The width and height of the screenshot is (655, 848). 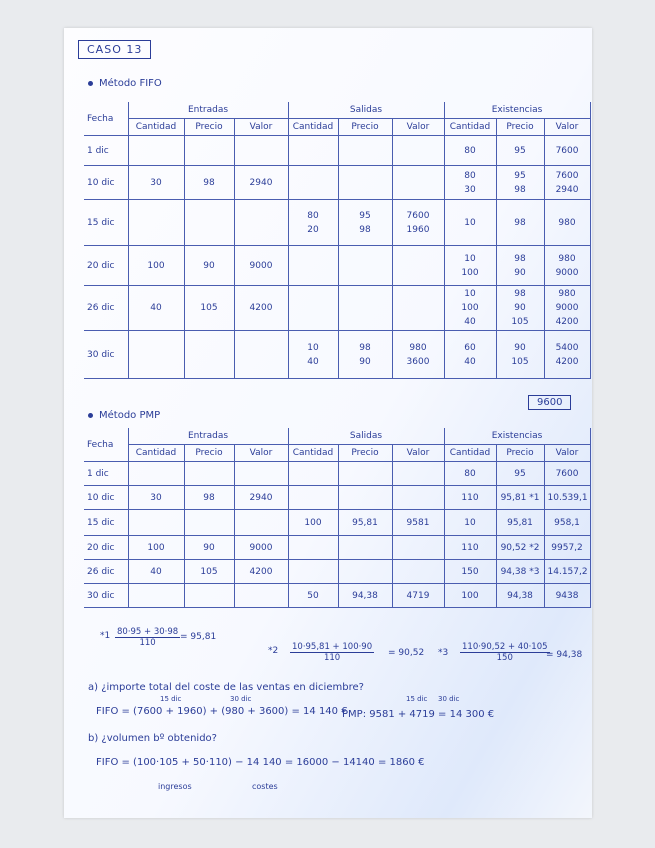 I want to click on table-row: 26 dic 40 105 4200 150 94,38 *3 14.157,2, so click(x=337, y=571).